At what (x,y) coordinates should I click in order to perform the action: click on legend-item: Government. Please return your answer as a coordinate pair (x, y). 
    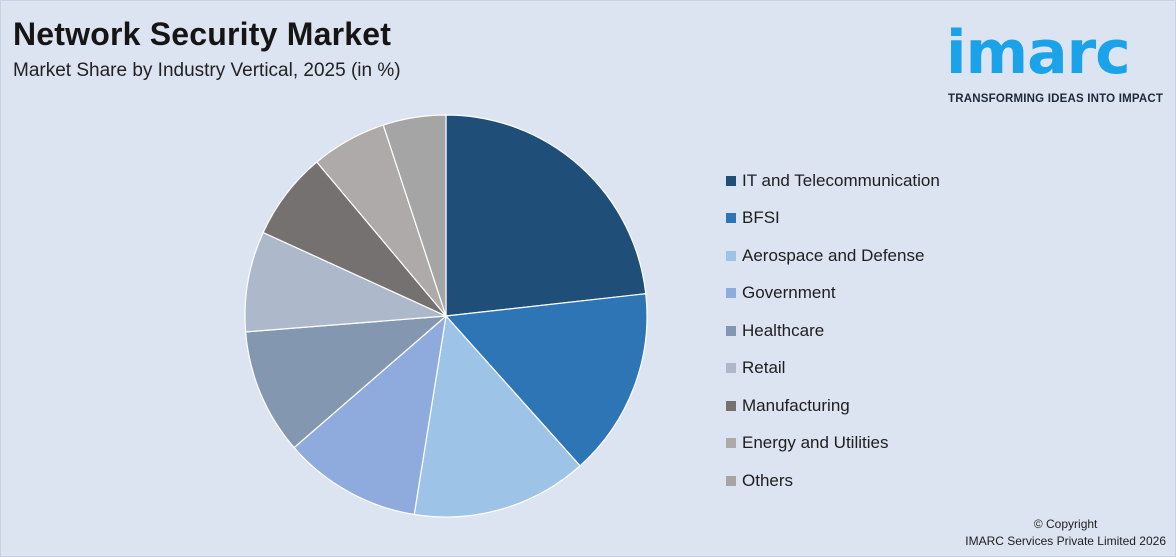
    Looking at the image, I should click on (833, 294).